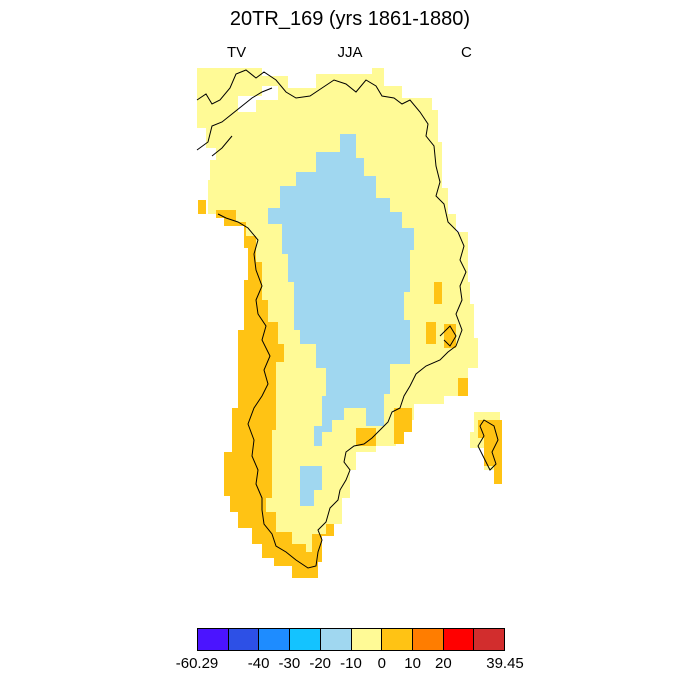 The width and height of the screenshot is (700, 700). Describe the element at coordinates (505, 663) in the screenshot. I see `legend-tick-label: 39.45` at that location.